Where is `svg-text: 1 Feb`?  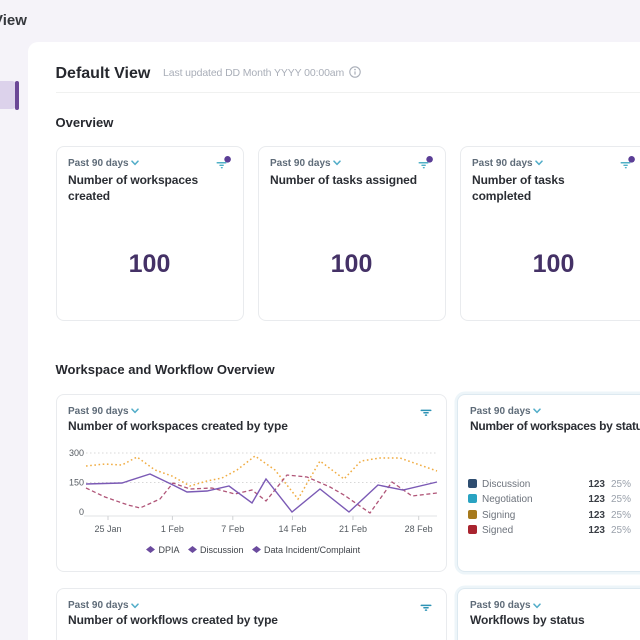 svg-text: 1 Feb is located at coordinates (172, 529).